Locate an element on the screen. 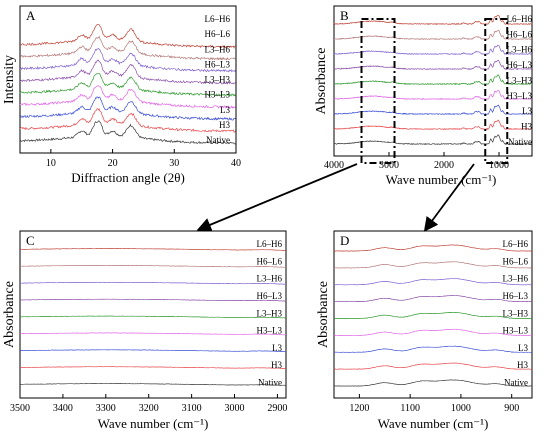 This screenshot has width=550, height=435. panel-d-series-label: L3 is located at coordinates (523, 348).